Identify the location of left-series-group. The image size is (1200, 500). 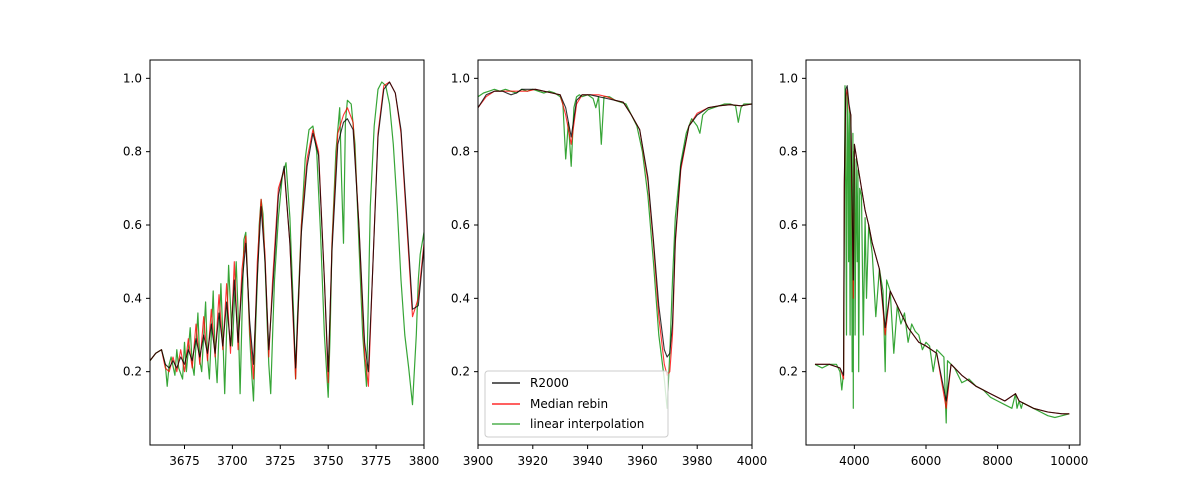
(287, 243).